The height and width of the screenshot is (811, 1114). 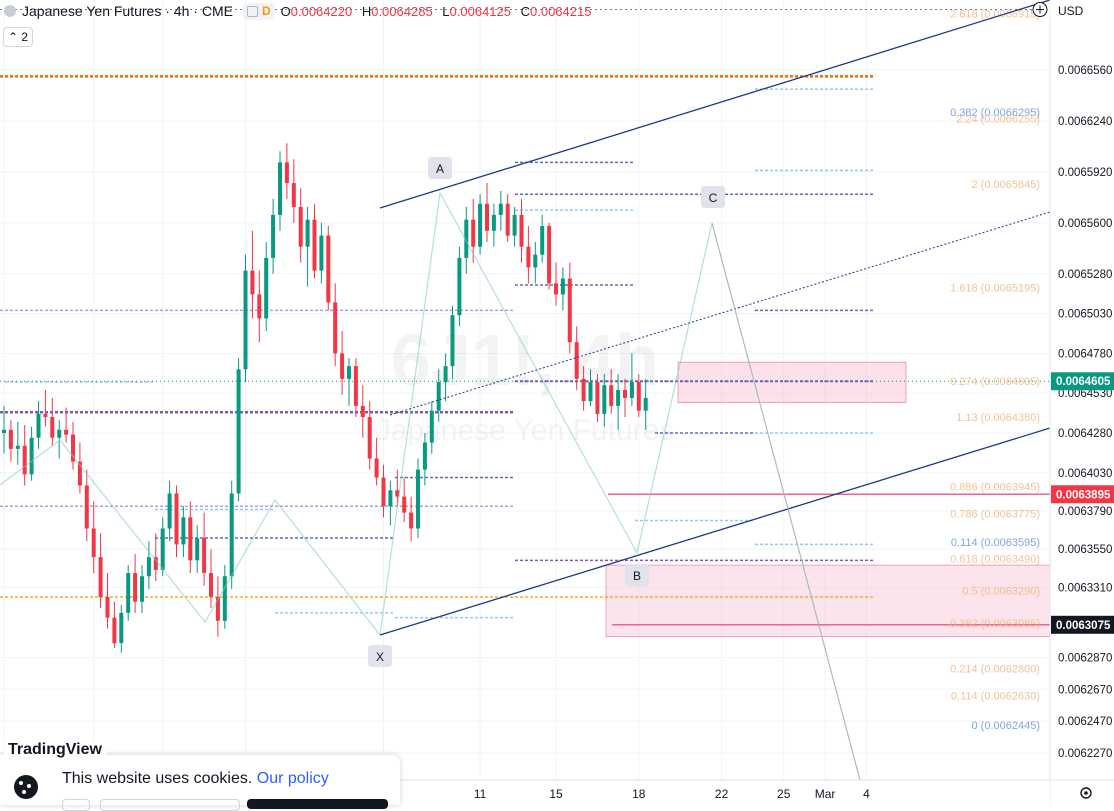 What do you see at coordinates (995, 560) in the screenshot?
I see `fib-level-label: 0.618 (0.0063490)` at bounding box center [995, 560].